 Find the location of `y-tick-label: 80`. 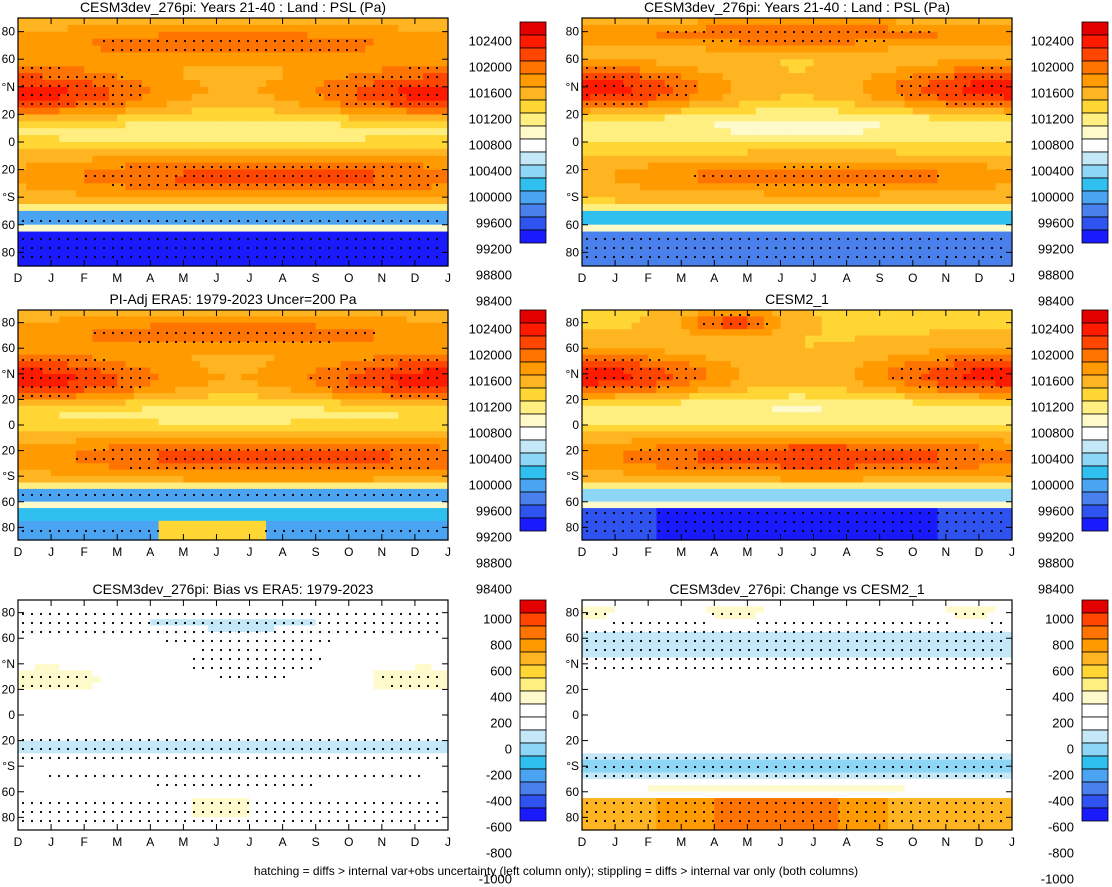

y-tick-label: 80 is located at coordinates (573, 252).